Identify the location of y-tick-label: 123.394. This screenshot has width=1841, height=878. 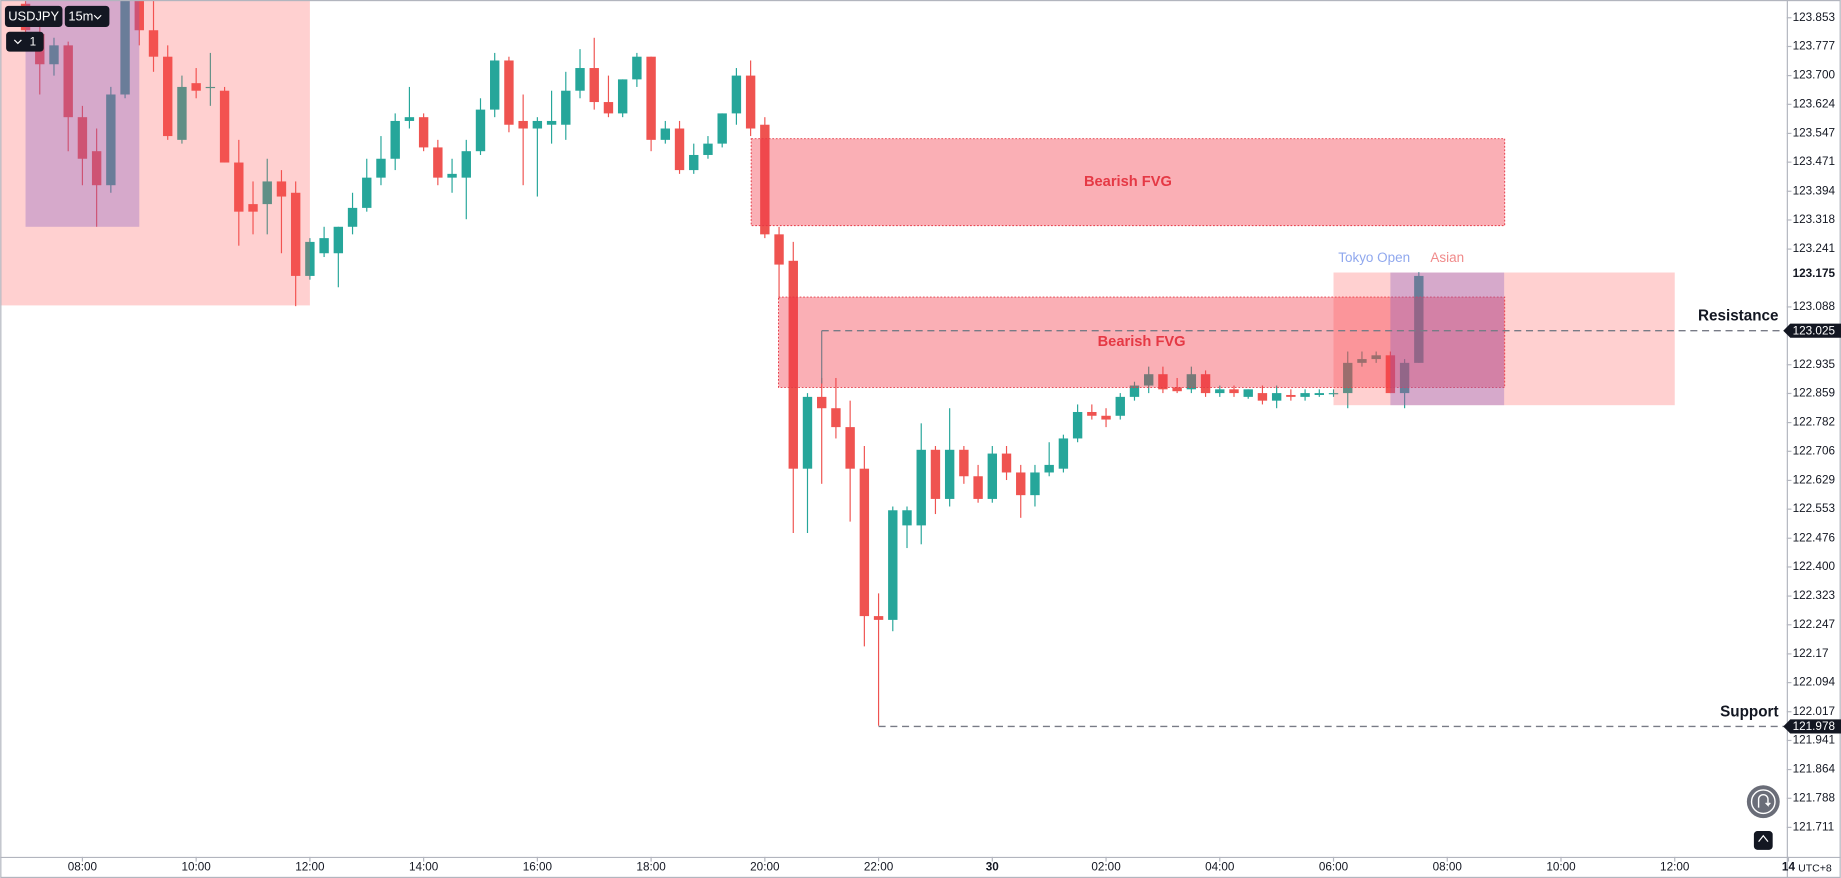
(1814, 190).